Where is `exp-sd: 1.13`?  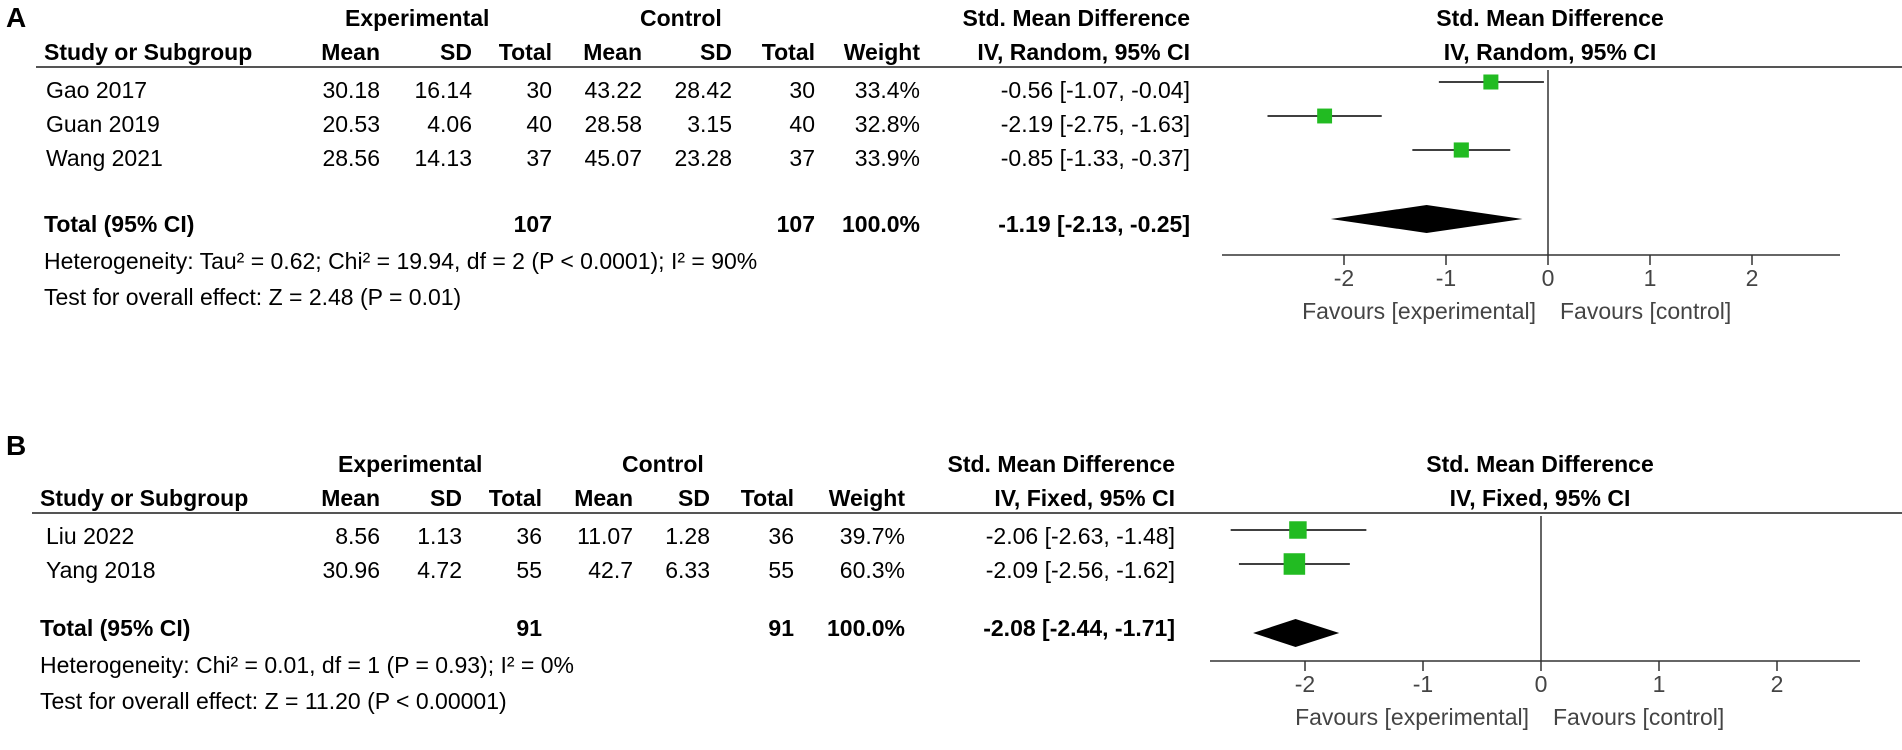
exp-sd: 1.13 is located at coordinates (439, 536).